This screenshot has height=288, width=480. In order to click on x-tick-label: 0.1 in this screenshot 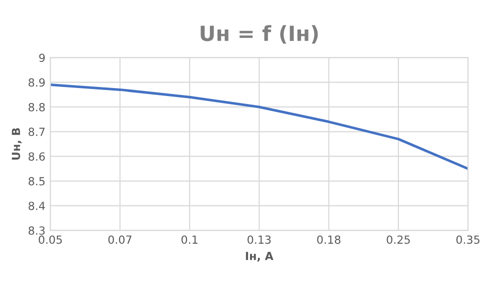, I will do `click(190, 239)`.